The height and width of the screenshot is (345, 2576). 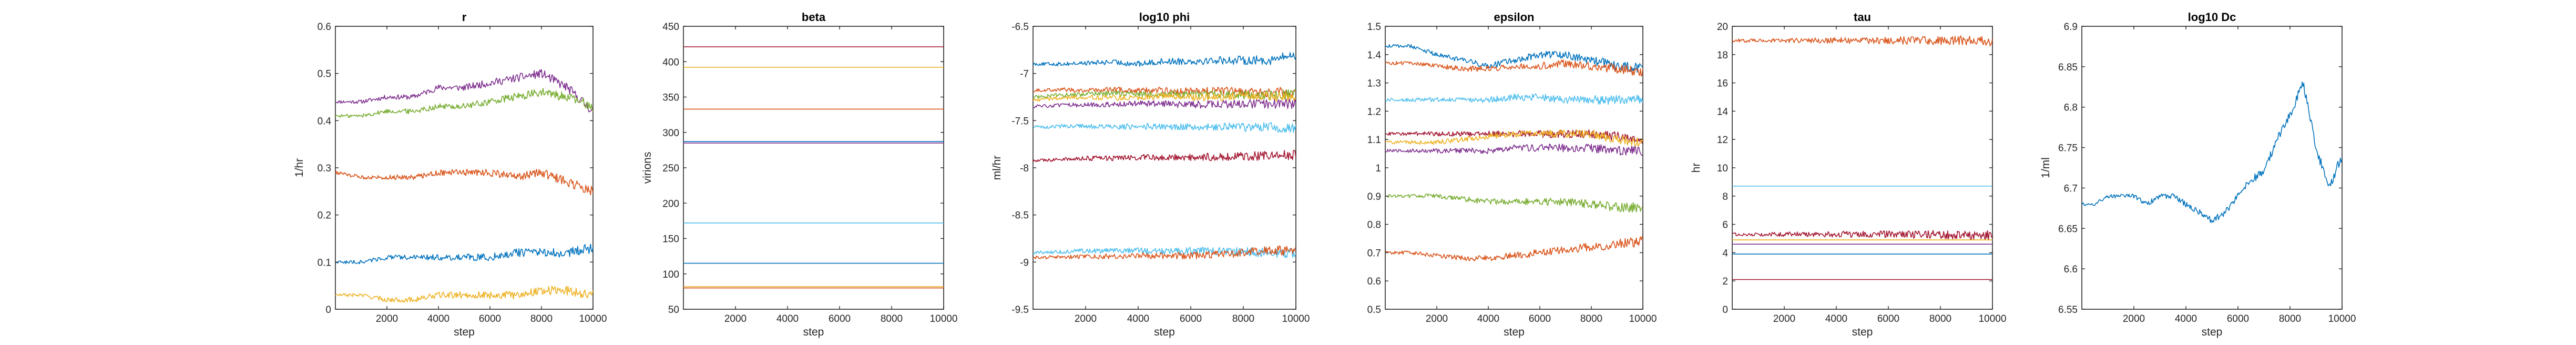 What do you see at coordinates (1696, 168) in the screenshot?
I see `y-axis-label: hr` at bounding box center [1696, 168].